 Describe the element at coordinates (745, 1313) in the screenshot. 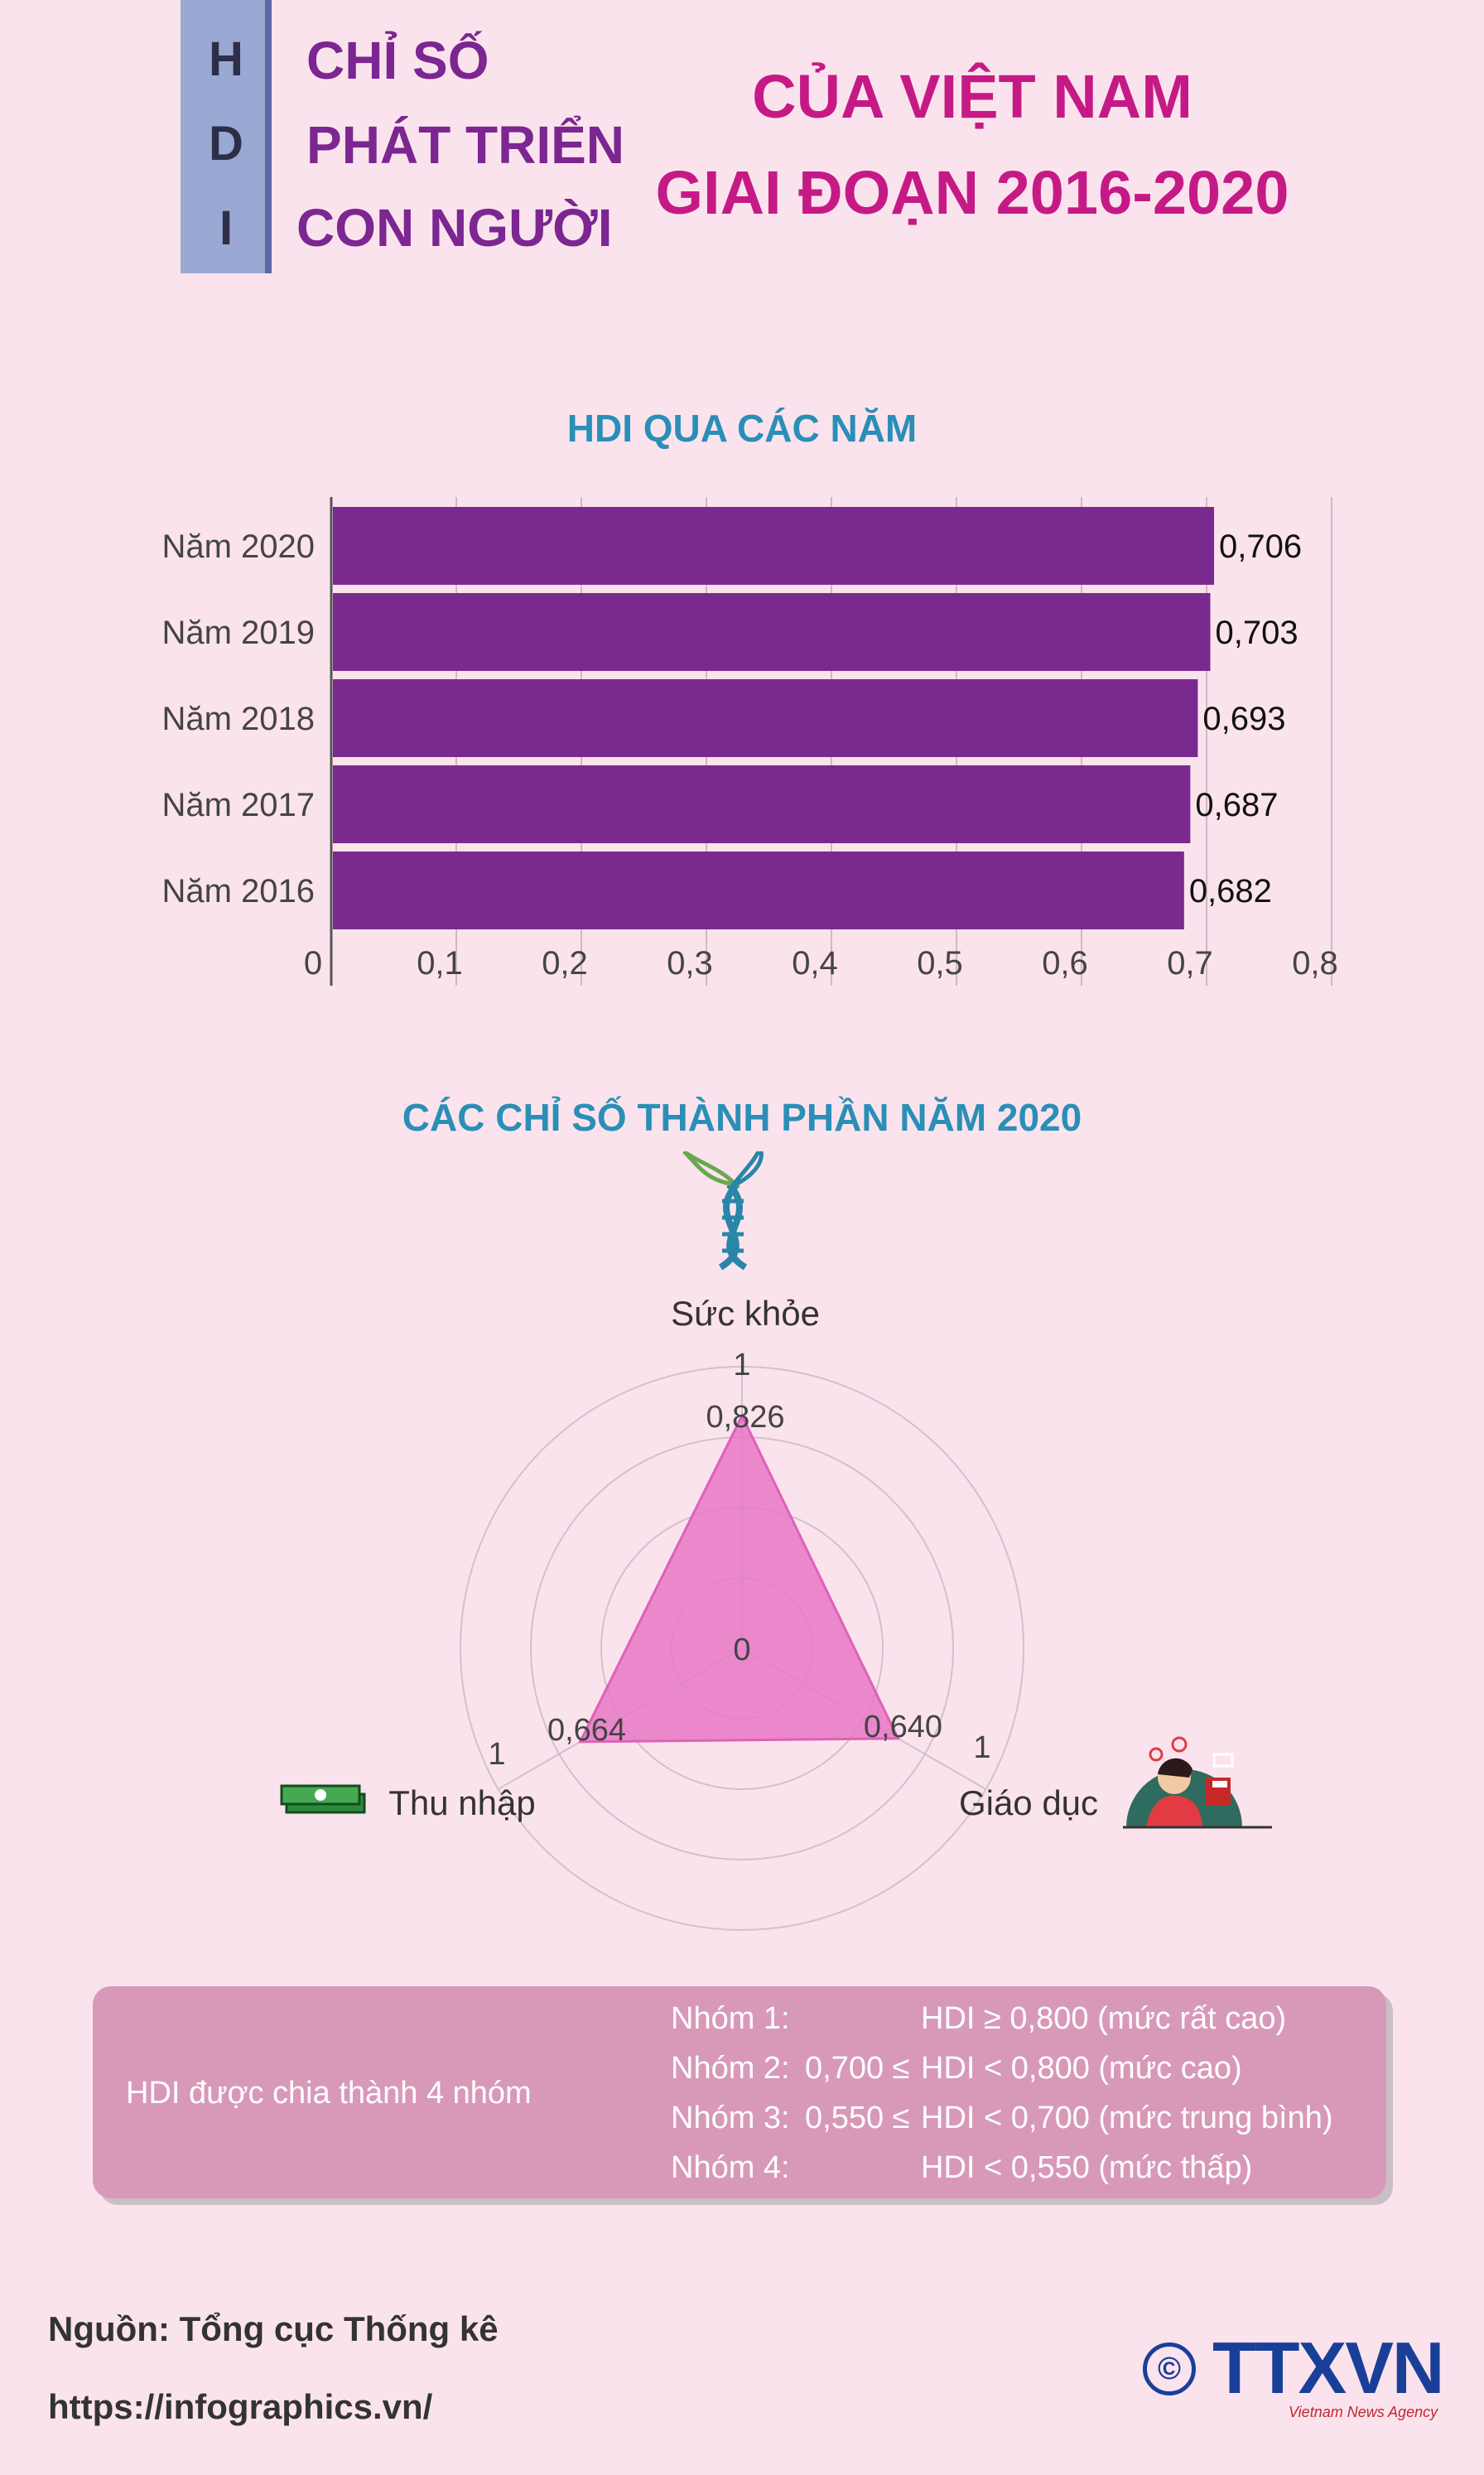

I see `axis-name-health: Sức khỏe` at that location.